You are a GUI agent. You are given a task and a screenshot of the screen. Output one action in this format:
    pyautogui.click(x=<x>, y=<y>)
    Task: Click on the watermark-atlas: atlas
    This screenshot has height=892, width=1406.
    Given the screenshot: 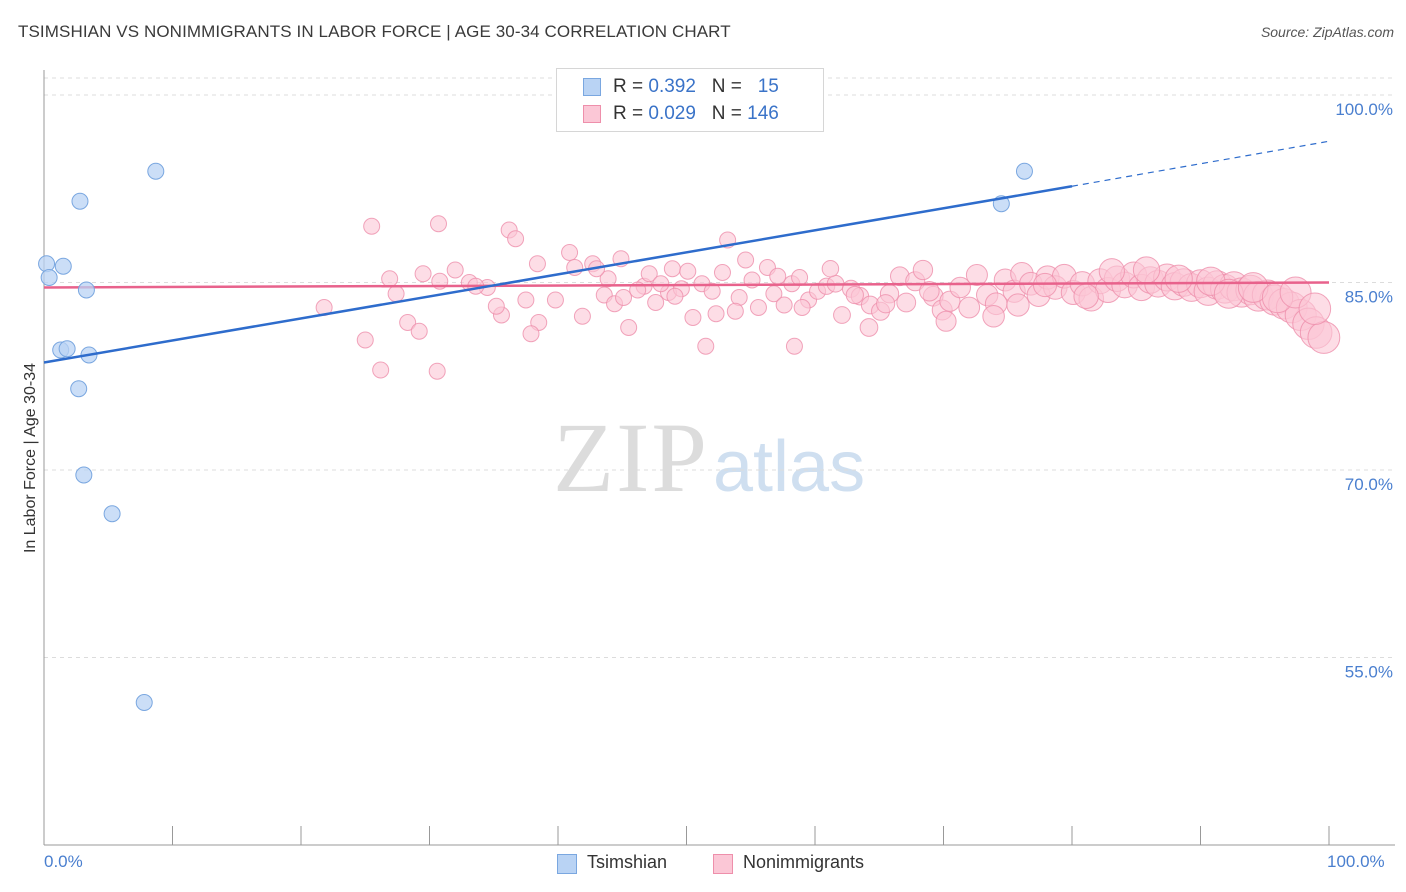 What is the action you would take?
    pyautogui.click(x=789, y=467)
    